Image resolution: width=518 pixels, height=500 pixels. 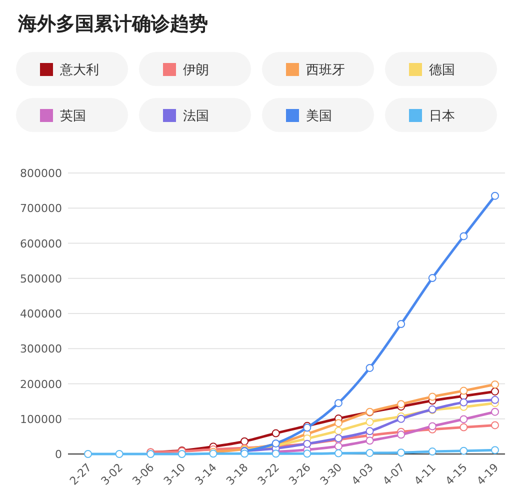 What do you see at coordinates (79, 70) in the screenshot?
I see `legend-label: 意大利` at bounding box center [79, 70].